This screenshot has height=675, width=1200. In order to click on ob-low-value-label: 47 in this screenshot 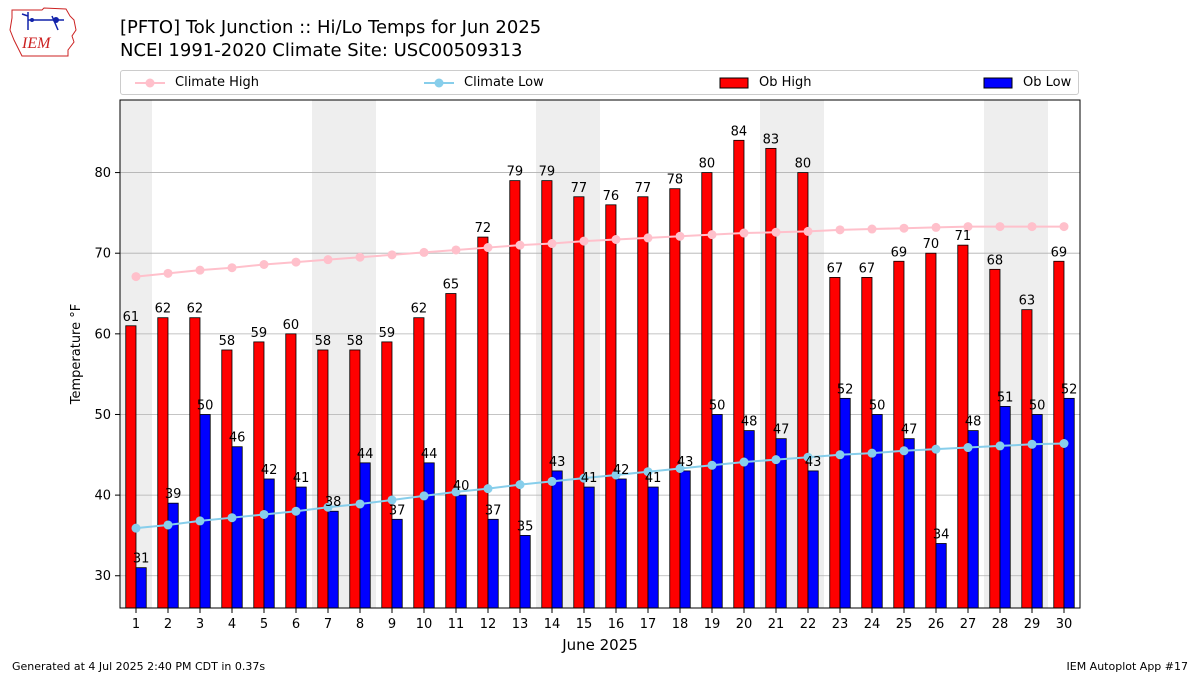, I will do `click(909, 430)`.